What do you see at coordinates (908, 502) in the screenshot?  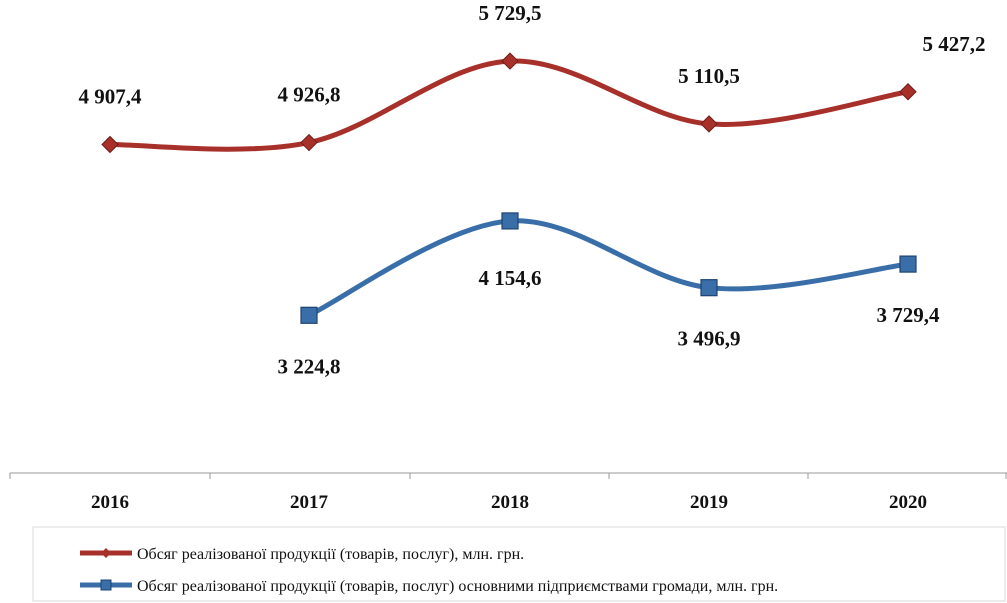 I see `x-tick-label-2020: 2020` at bounding box center [908, 502].